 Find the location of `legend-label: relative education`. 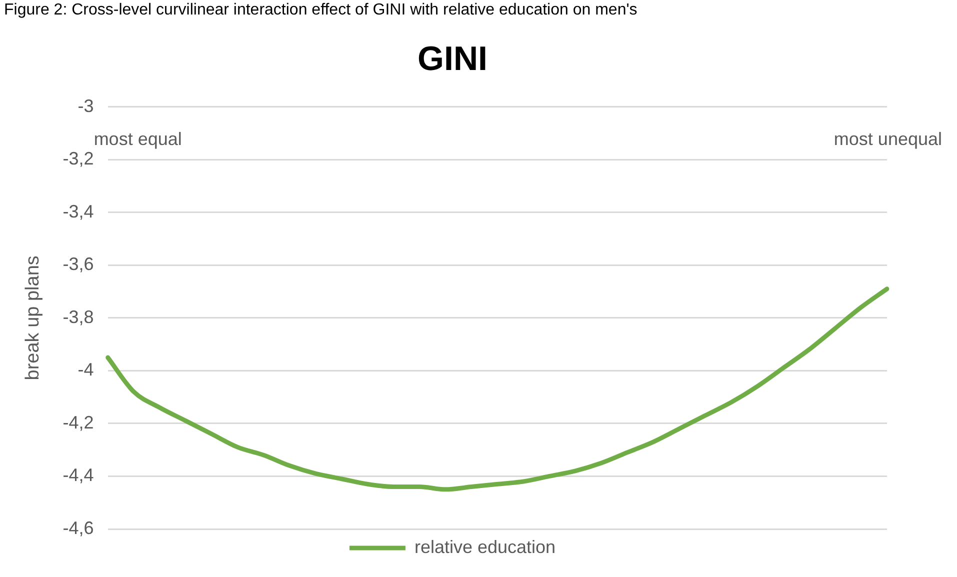

legend-label: relative education is located at coordinates (485, 546).